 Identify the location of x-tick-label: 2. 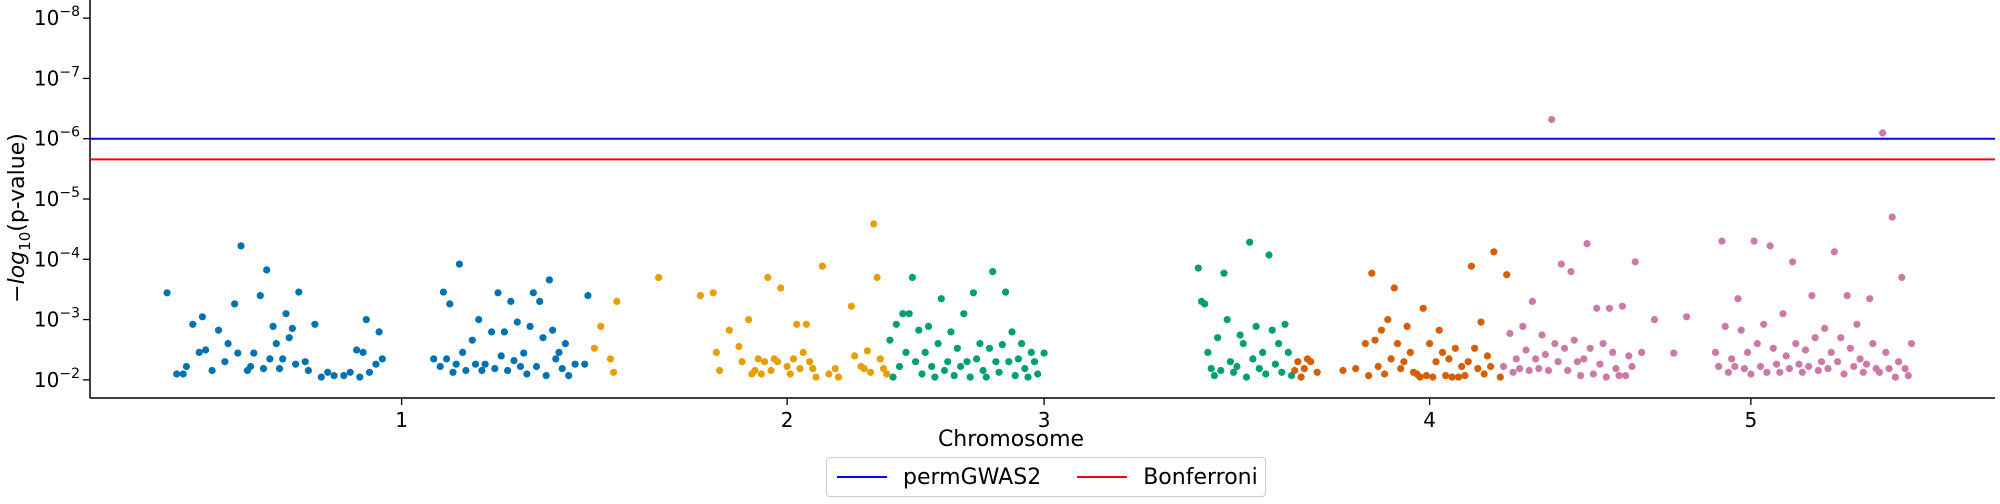
(787, 420).